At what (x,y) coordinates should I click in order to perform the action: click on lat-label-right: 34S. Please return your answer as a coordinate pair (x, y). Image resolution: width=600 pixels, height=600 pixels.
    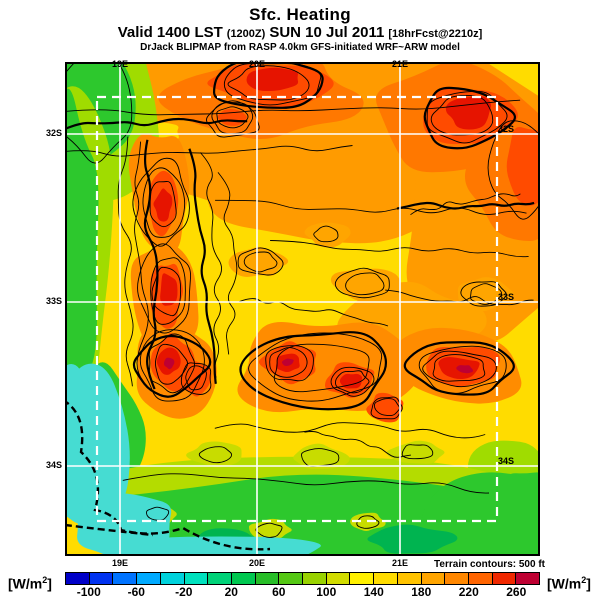
    Looking at the image, I should click on (506, 461).